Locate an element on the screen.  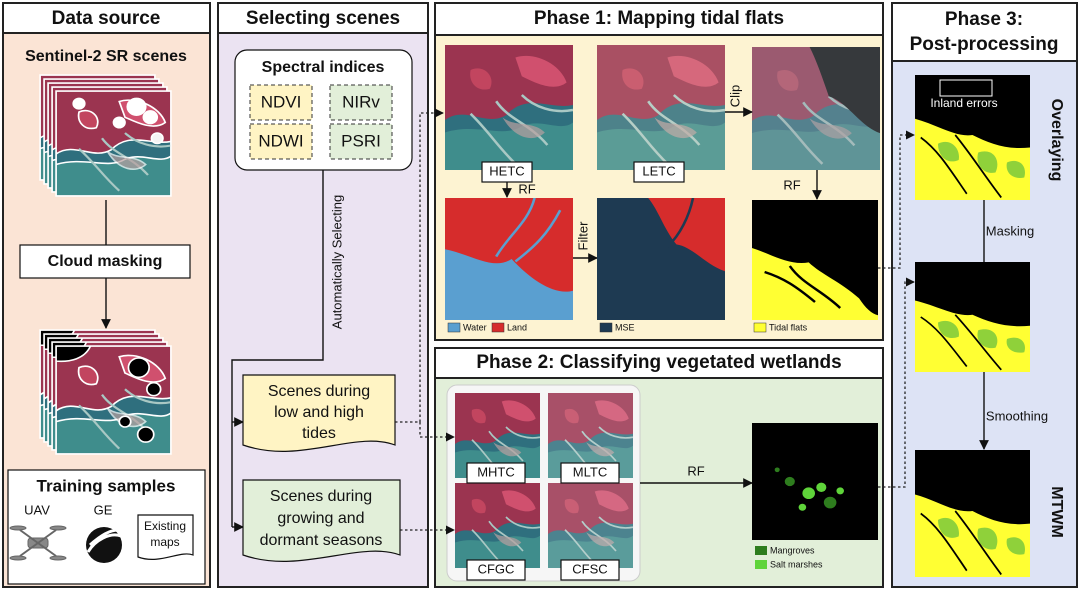
phase2-panel-part is located at coordinates (659, 363).